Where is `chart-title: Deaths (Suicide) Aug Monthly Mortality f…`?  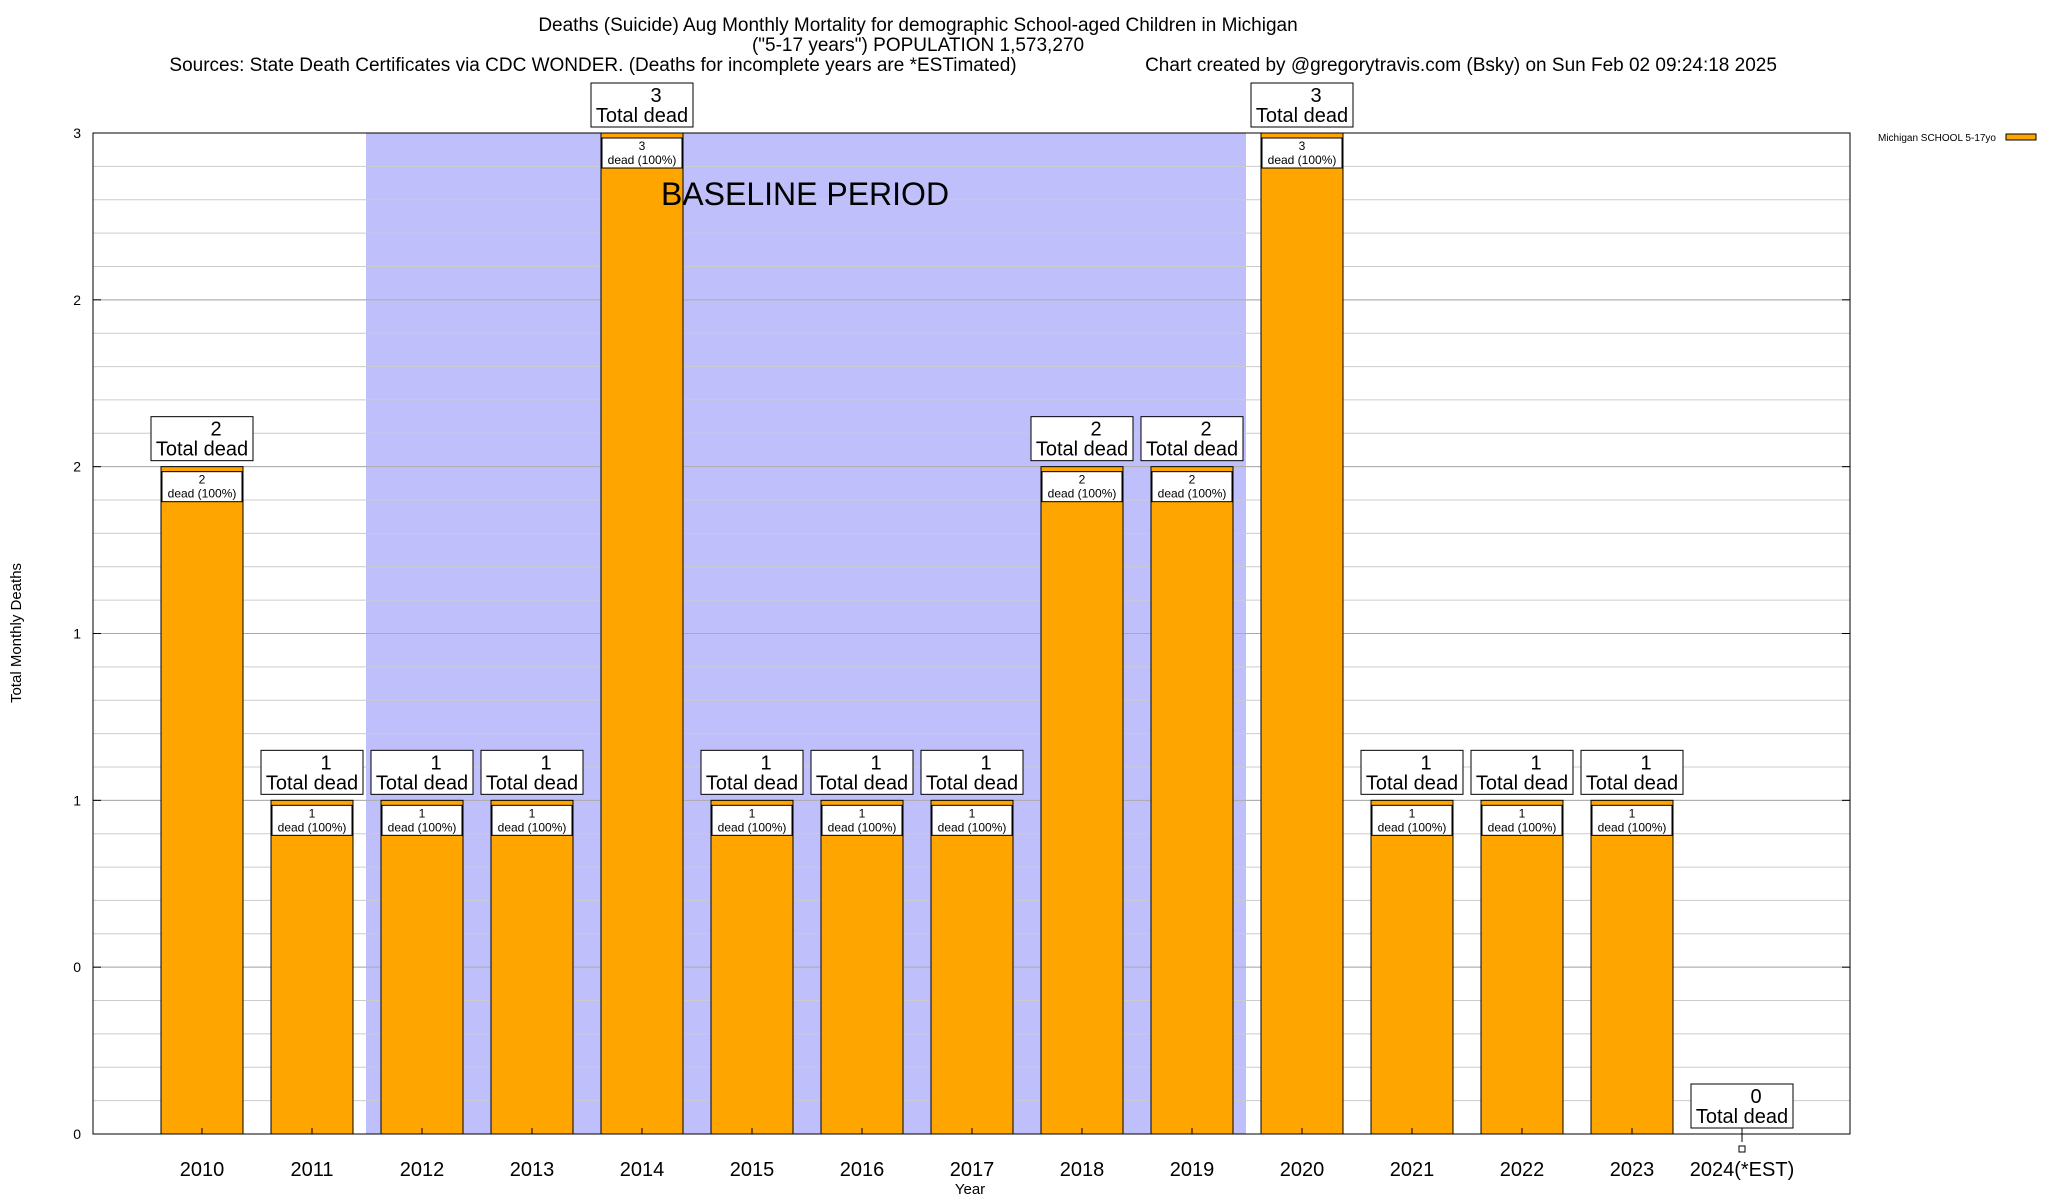 chart-title: Deaths (Suicide) Aug Monthly Mortality f… is located at coordinates (917, 25).